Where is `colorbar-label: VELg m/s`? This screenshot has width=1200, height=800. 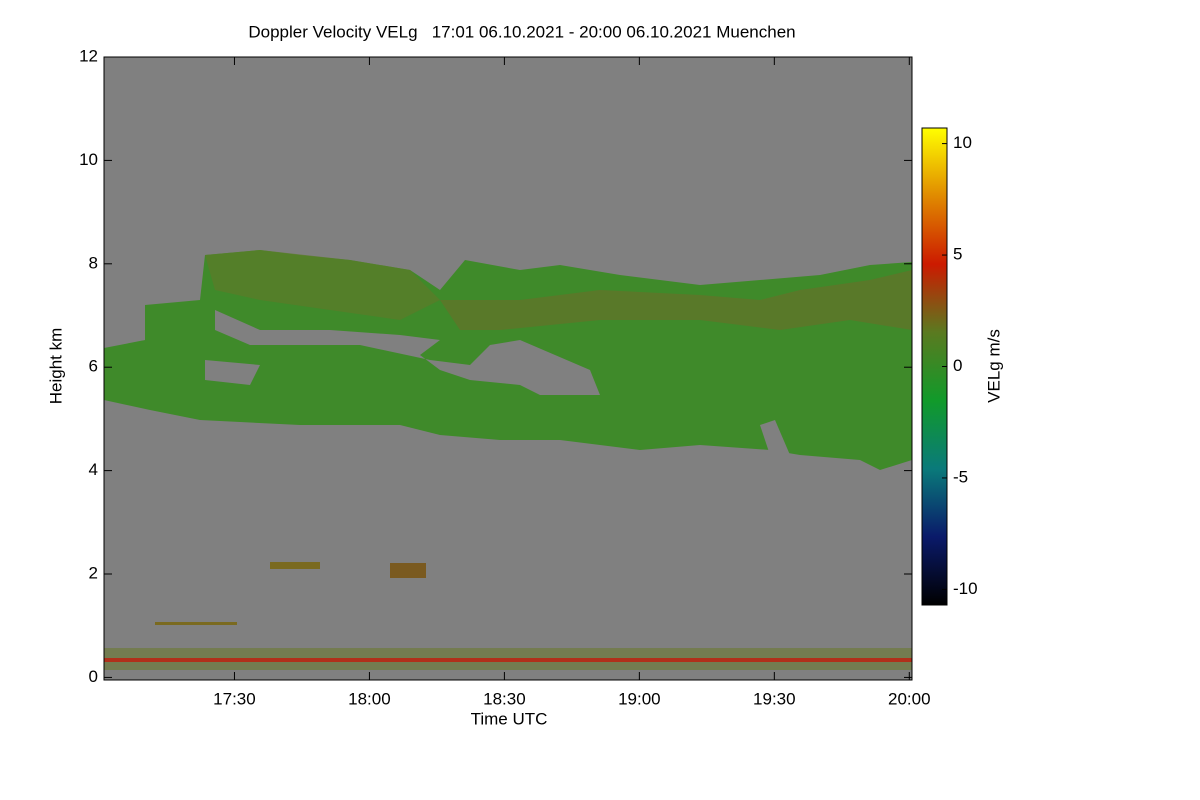 colorbar-label: VELg m/s is located at coordinates (993, 366).